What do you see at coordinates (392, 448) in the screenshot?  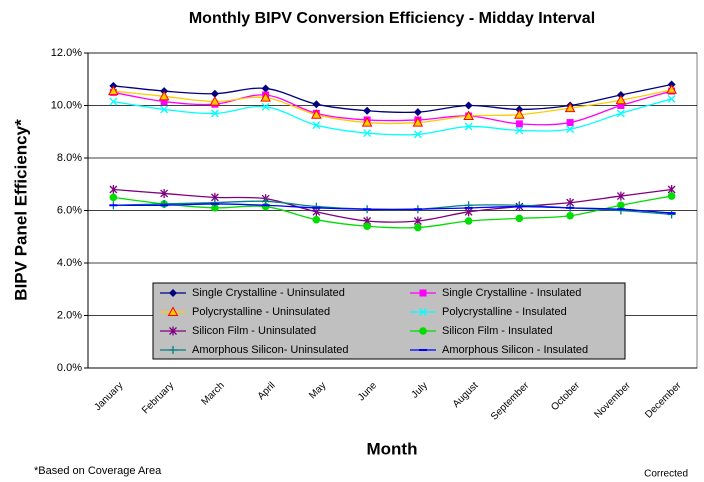 I see `x-axis-title: Month` at bounding box center [392, 448].